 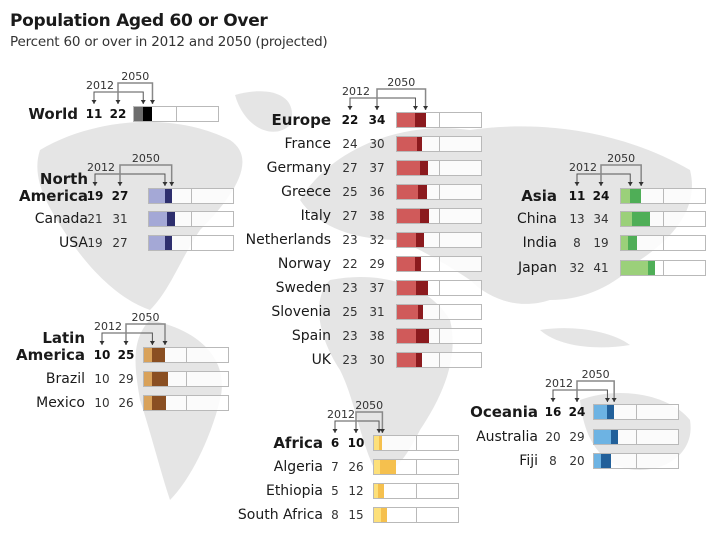 I want to click on region-label: Asia, so click(x=539, y=196).